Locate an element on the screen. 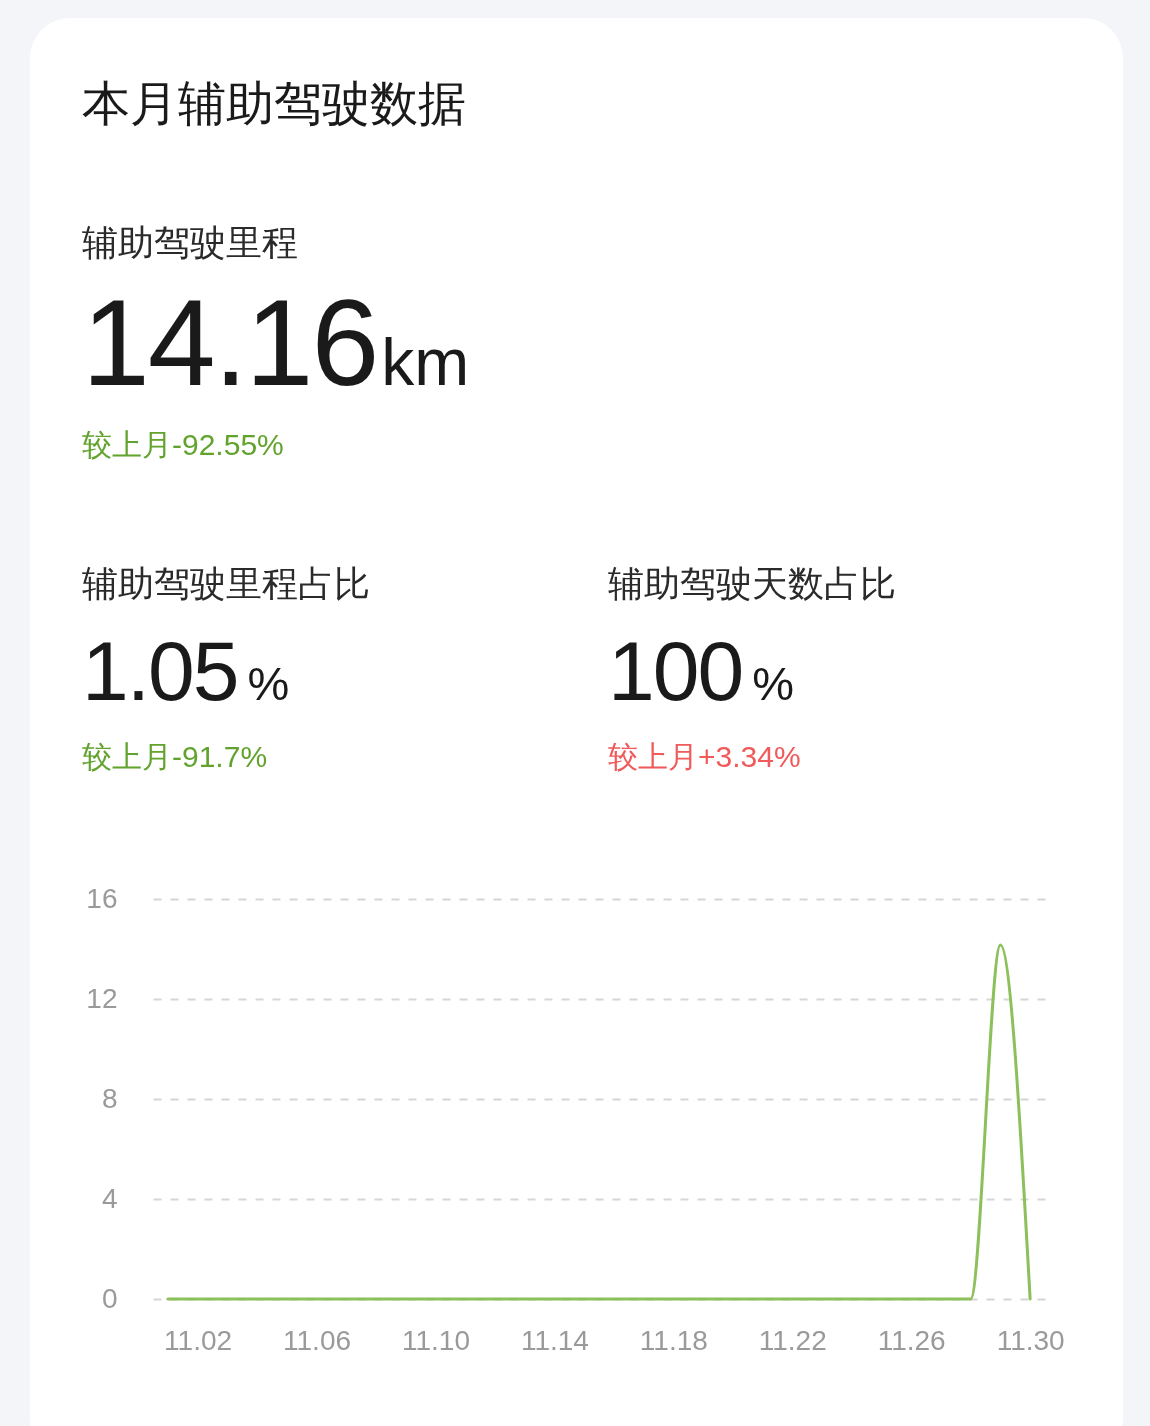 The image size is (1150, 1426). text: 1.05% is located at coordinates (186, 671).